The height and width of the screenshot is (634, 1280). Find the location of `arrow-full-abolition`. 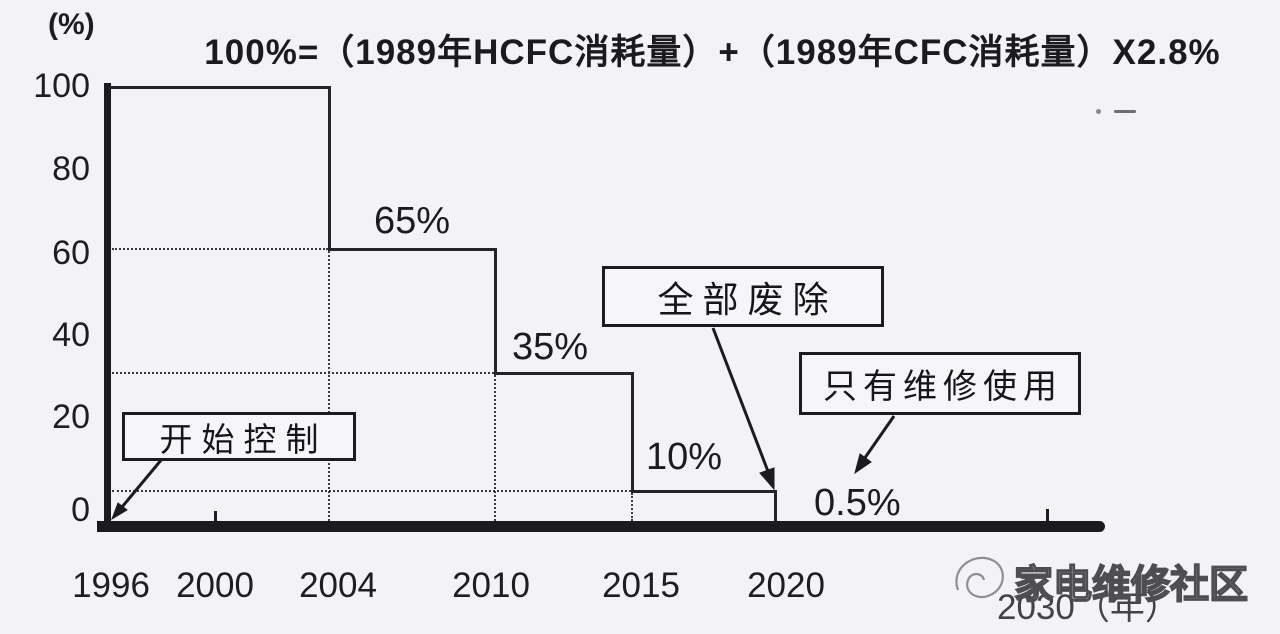

arrow-full-abolition is located at coordinates (743, 409).